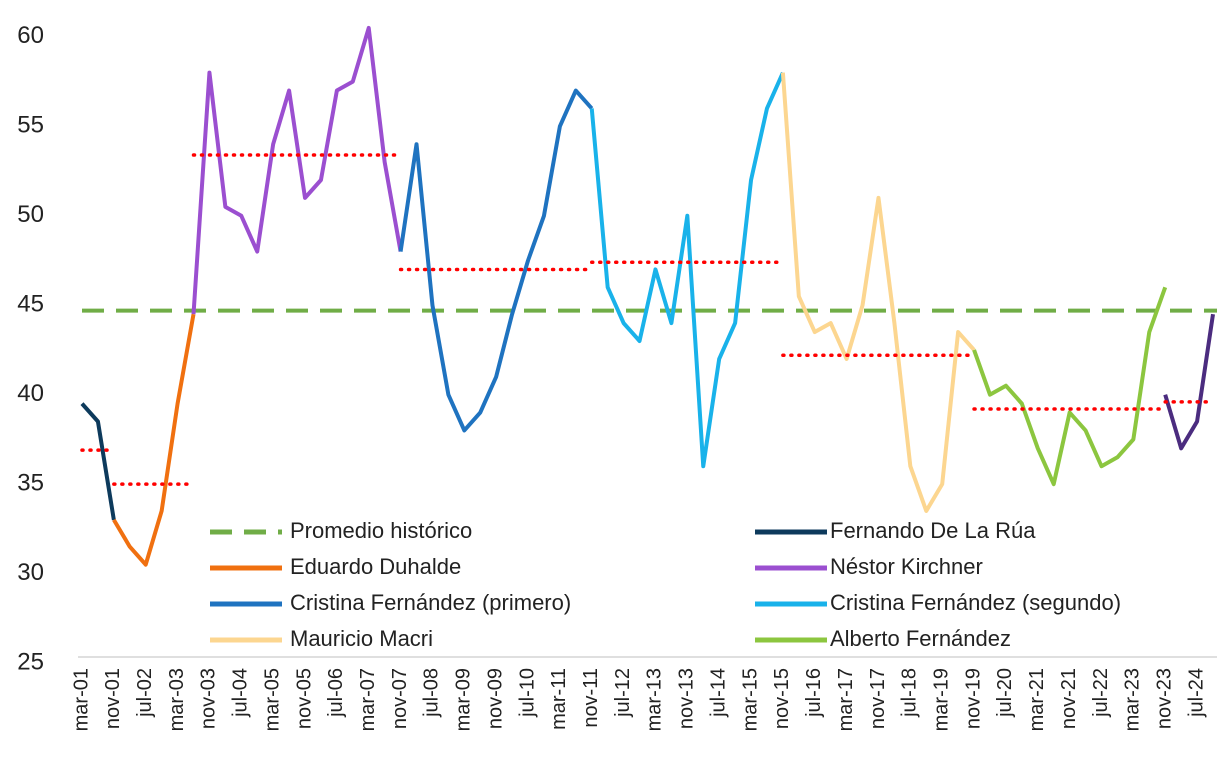 The height and width of the screenshot is (763, 1217). What do you see at coordinates (846, 699) in the screenshot?
I see `x-tick-label: mar-17` at bounding box center [846, 699].